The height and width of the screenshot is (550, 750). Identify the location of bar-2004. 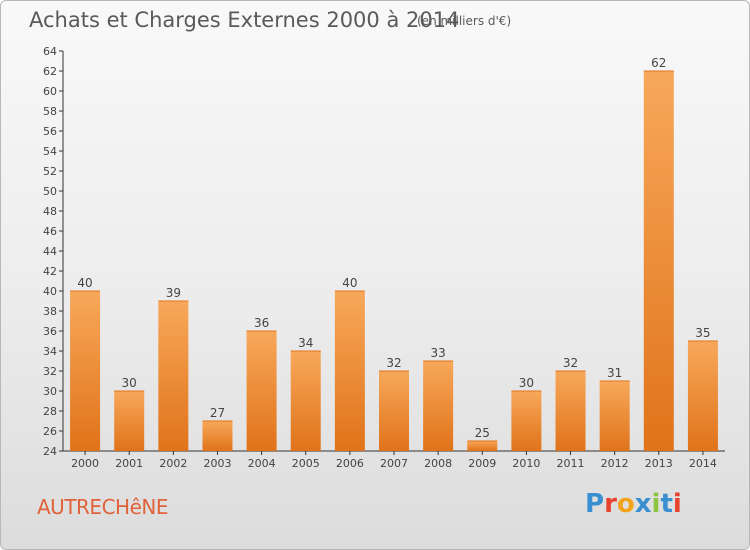
(261, 391).